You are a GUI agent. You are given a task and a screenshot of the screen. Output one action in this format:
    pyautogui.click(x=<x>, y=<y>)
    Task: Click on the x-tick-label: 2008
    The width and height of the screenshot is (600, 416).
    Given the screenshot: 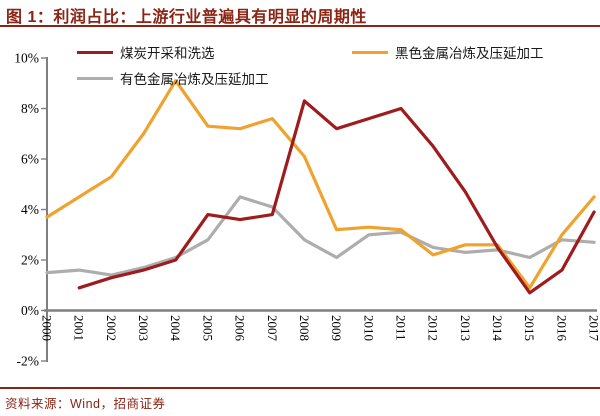 What is the action you would take?
    pyautogui.click(x=304, y=328)
    